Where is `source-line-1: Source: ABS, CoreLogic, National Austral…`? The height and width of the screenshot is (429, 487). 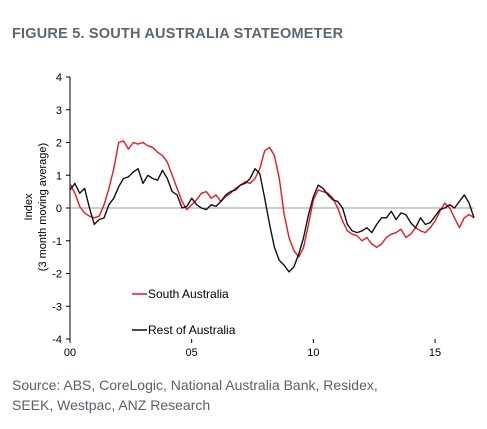 source-line-1: Source: ABS, CoreLogic, National Austral… is located at coordinates (195, 385).